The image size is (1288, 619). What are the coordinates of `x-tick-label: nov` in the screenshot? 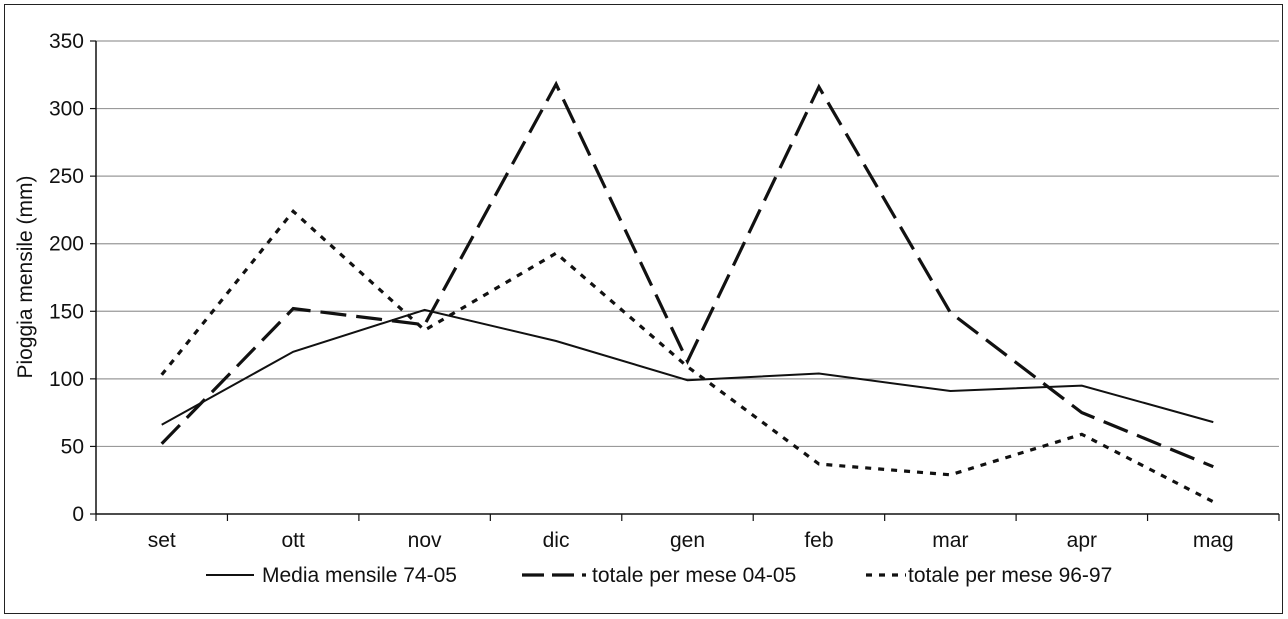 It's located at (425, 540).